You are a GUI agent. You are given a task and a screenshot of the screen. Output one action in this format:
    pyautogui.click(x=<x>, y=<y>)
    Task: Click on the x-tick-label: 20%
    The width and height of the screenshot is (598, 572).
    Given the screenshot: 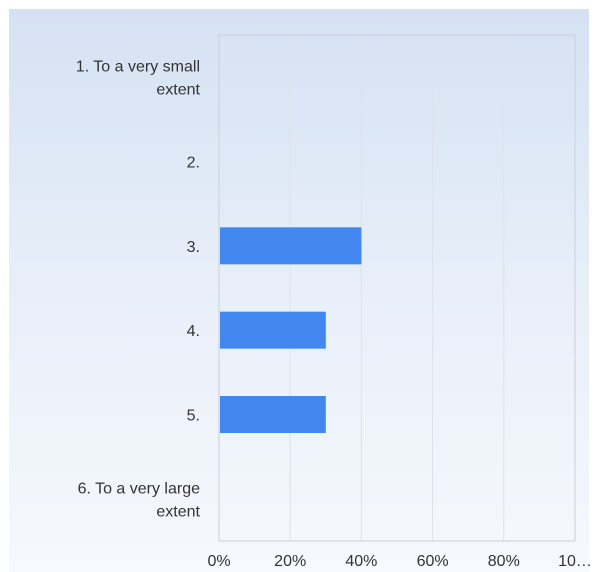 What is the action you would take?
    pyautogui.click(x=290, y=561)
    